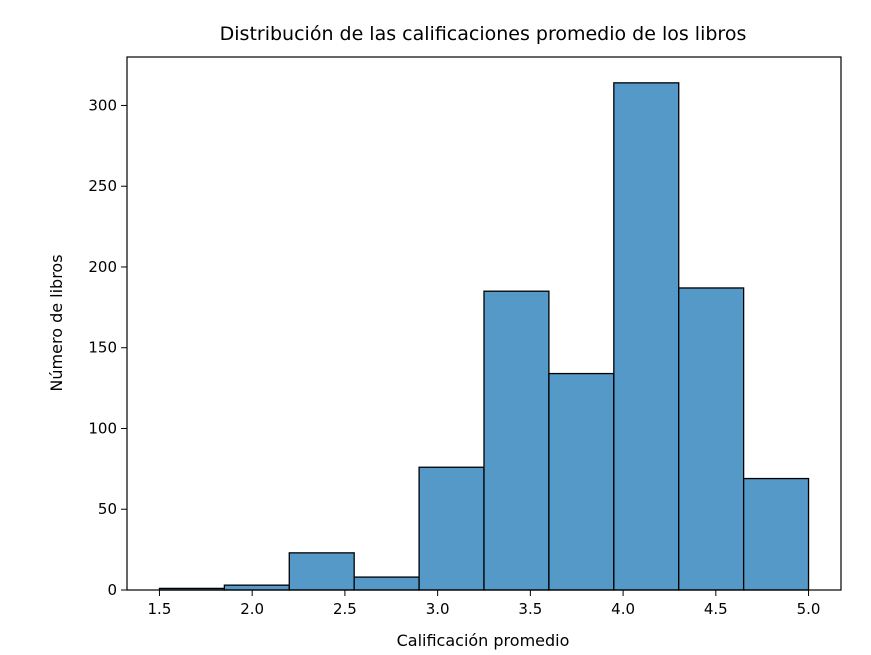 This screenshot has width=871, height=655. What do you see at coordinates (530, 609) in the screenshot?
I see `x-tick-label-4: 3.5` at bounding box center [530, 609].